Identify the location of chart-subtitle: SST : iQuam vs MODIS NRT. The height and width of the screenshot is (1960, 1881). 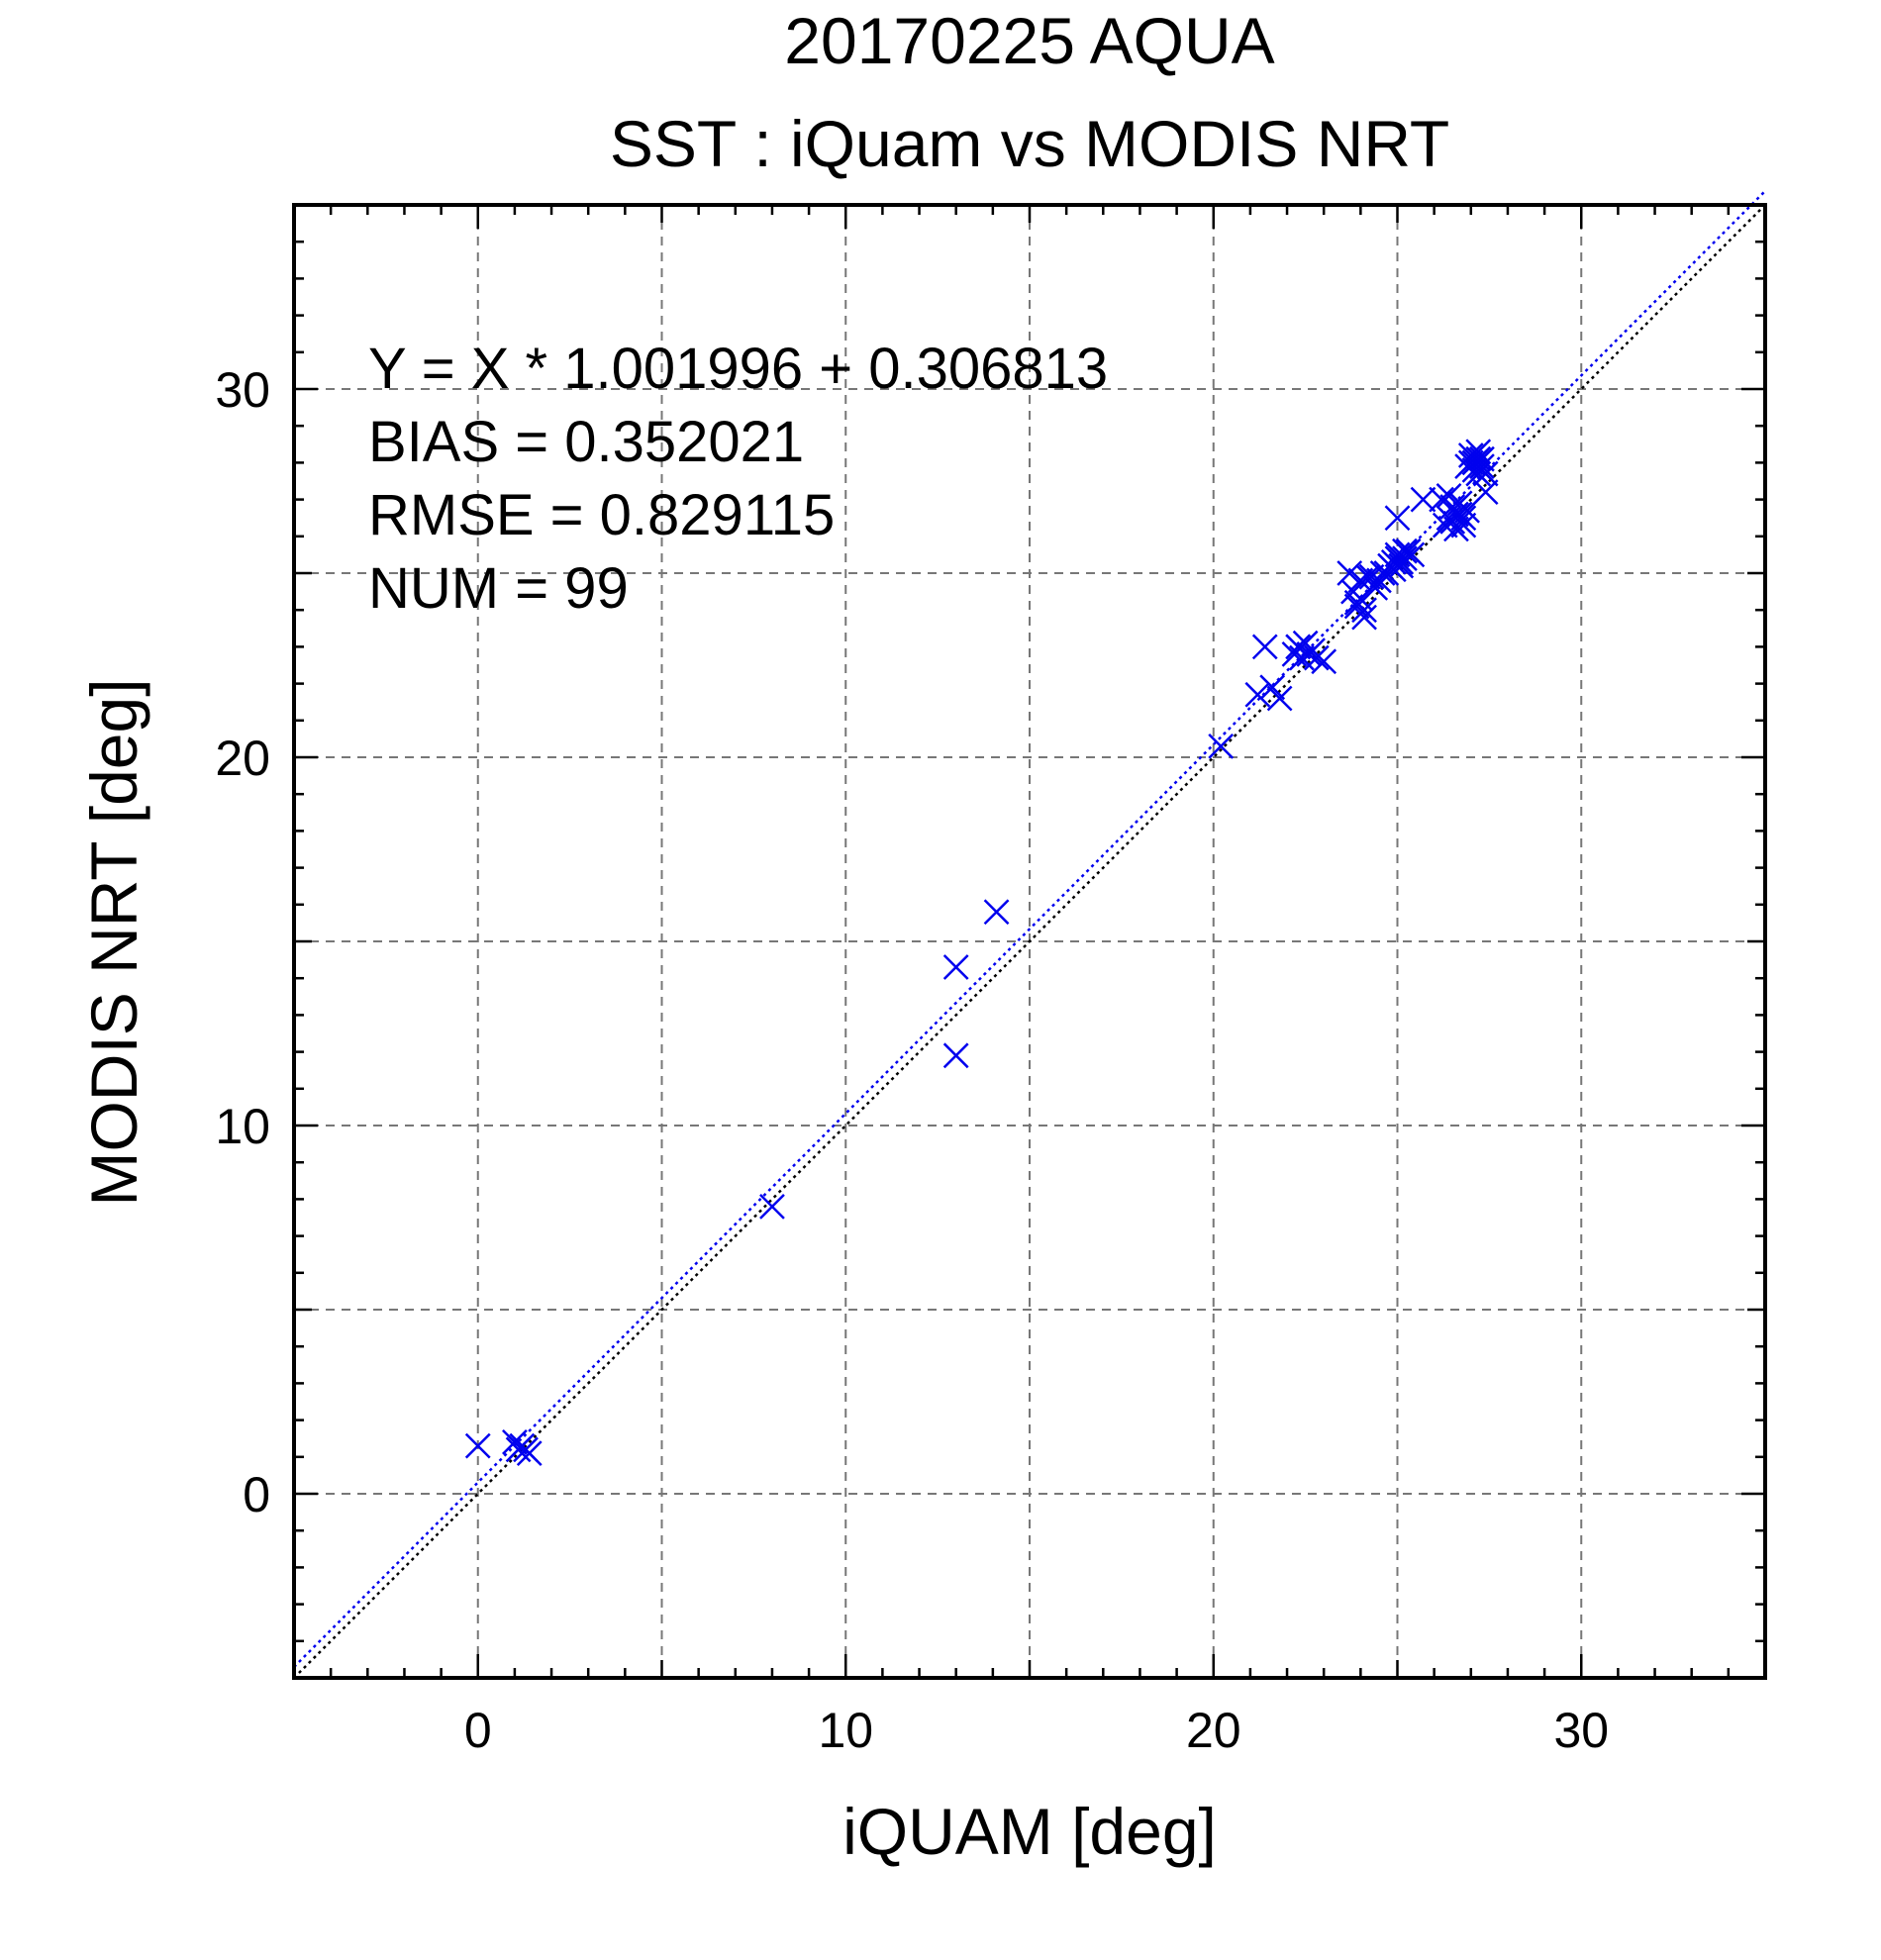
(1030, 143).